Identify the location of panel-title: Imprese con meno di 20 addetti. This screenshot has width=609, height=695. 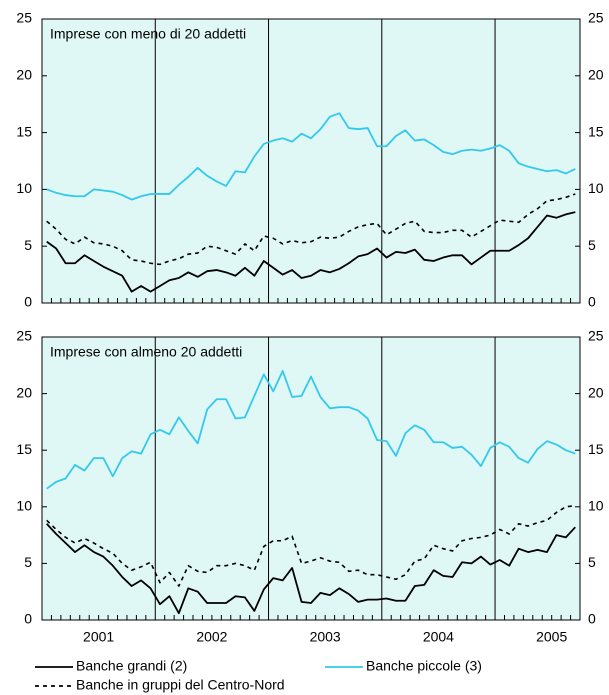
(148, 34).